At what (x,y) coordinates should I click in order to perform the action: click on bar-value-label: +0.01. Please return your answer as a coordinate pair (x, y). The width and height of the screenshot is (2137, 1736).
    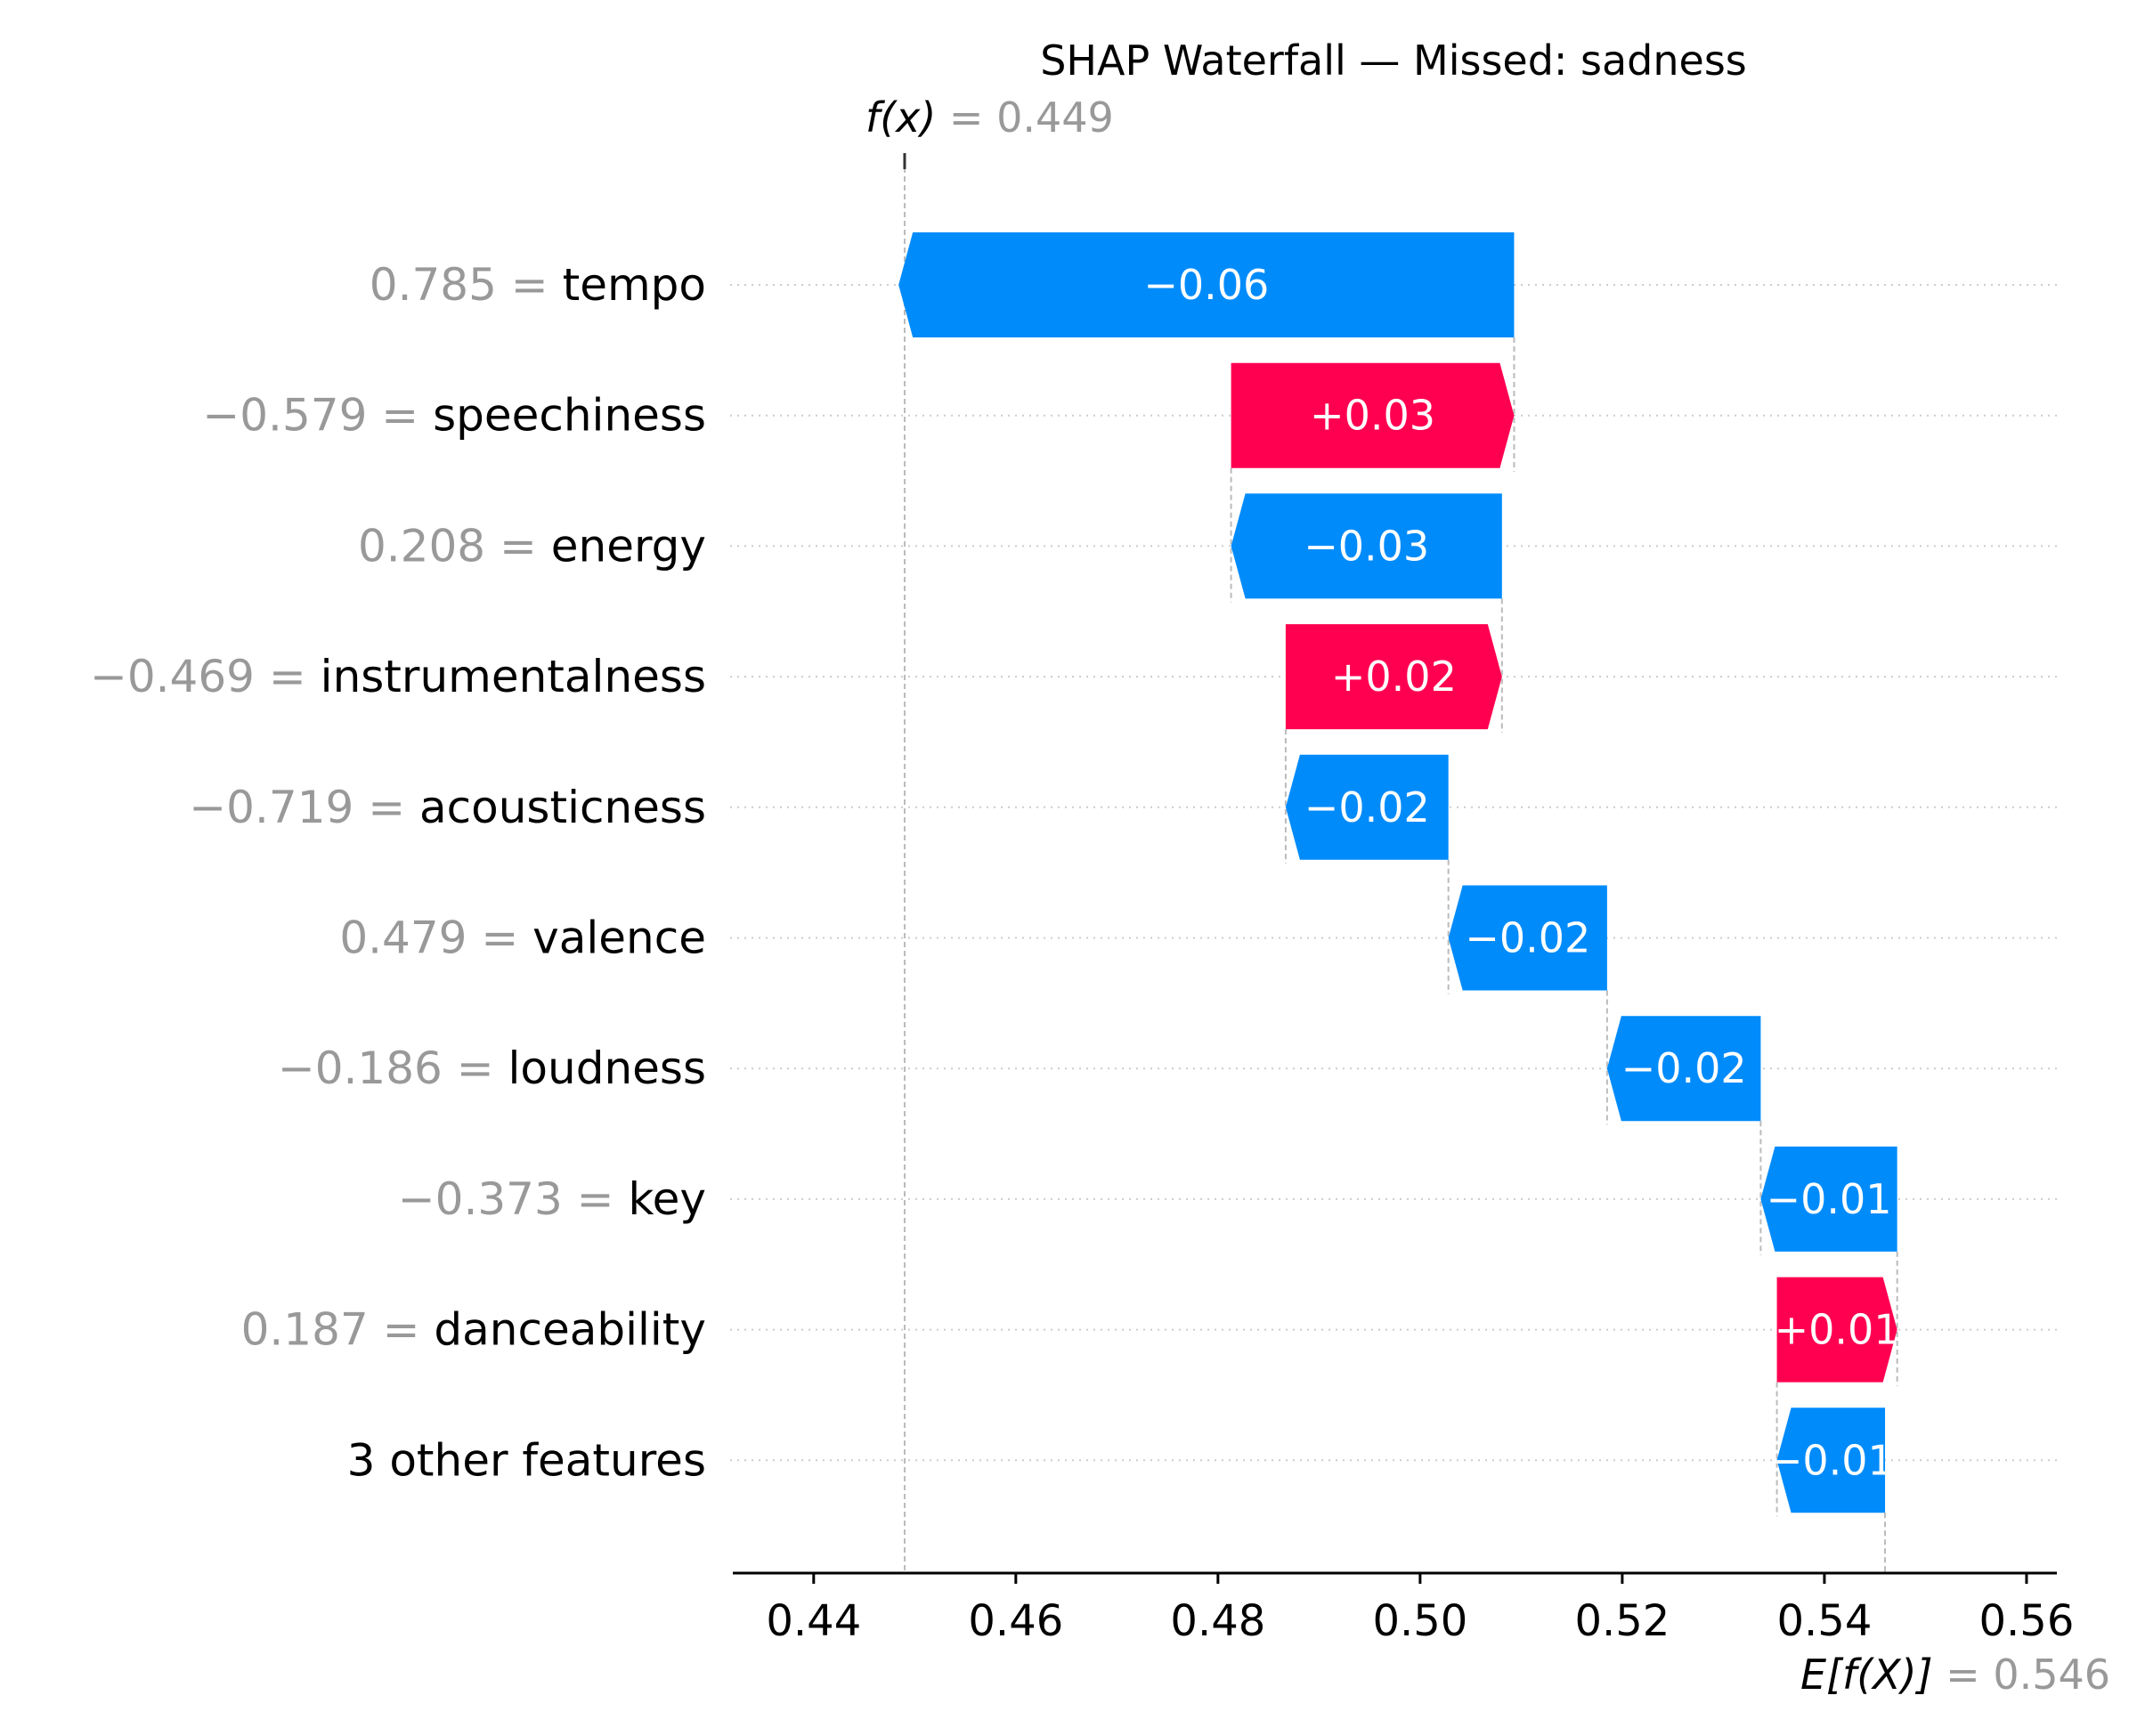
    Looking at the image, I should click on (1838, 1330).